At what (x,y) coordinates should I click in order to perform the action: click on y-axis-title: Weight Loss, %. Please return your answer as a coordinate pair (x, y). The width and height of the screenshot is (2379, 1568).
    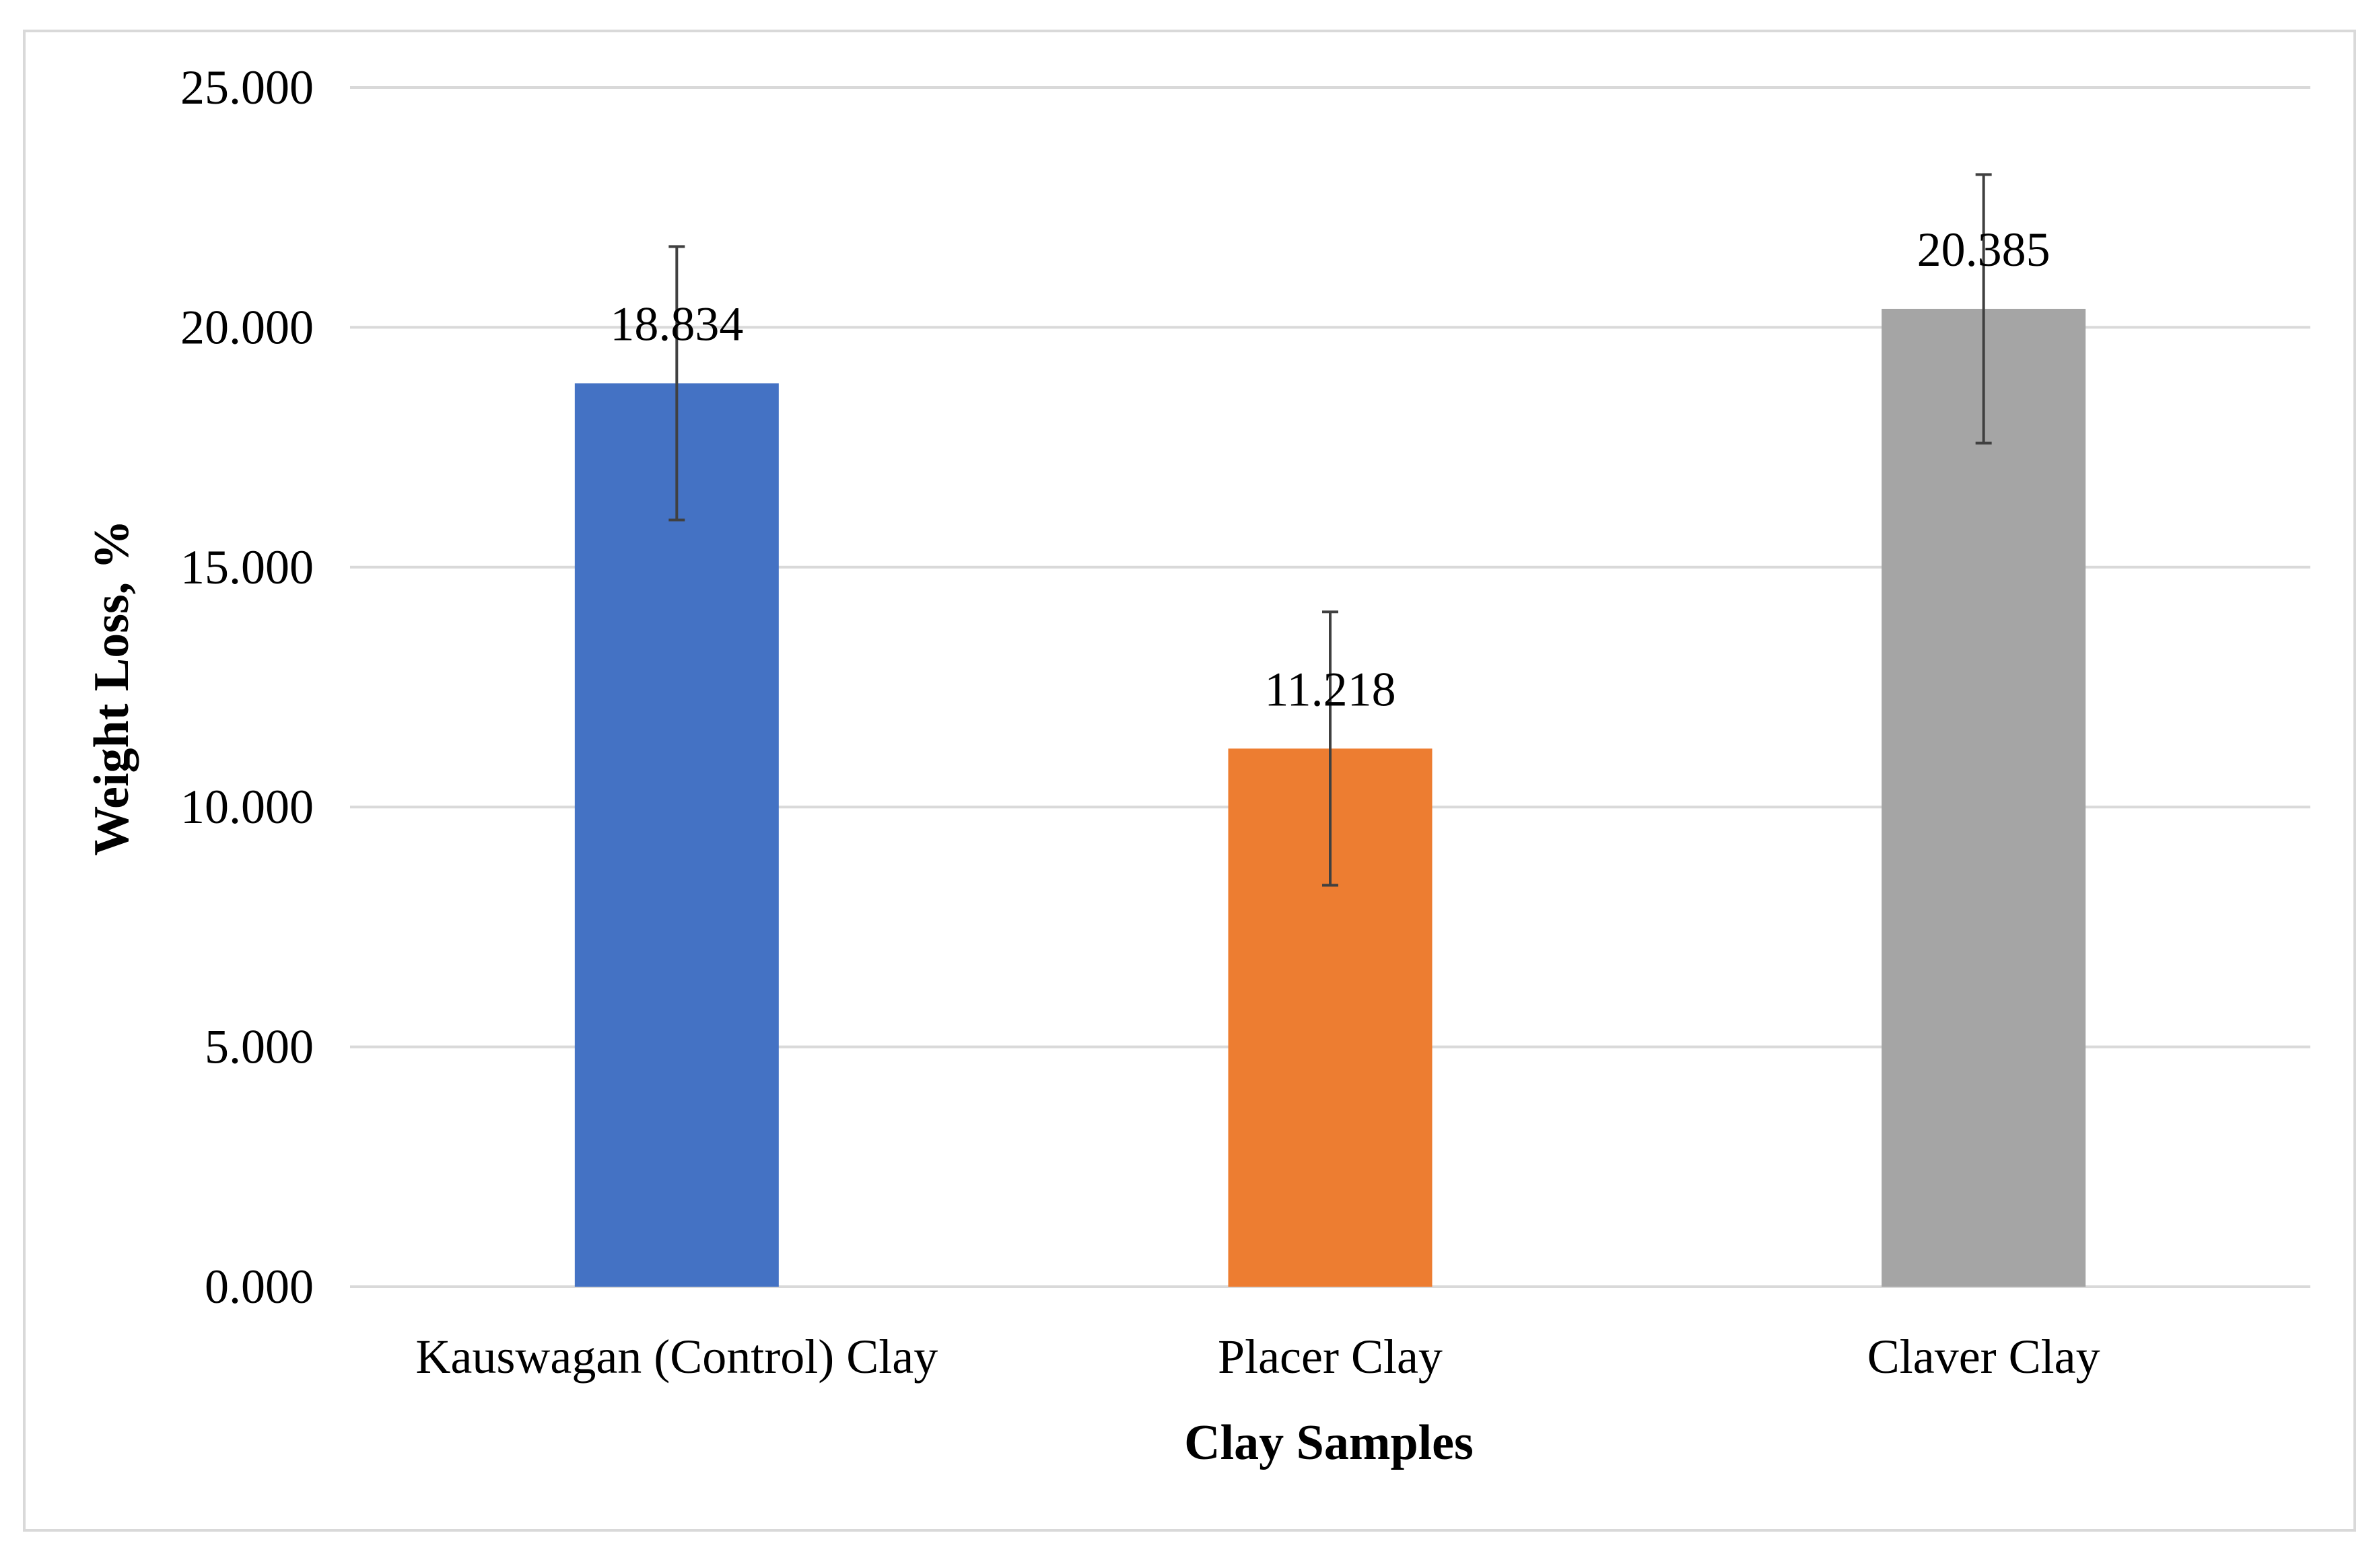
    Looking at the image, I should click on (111, 688).